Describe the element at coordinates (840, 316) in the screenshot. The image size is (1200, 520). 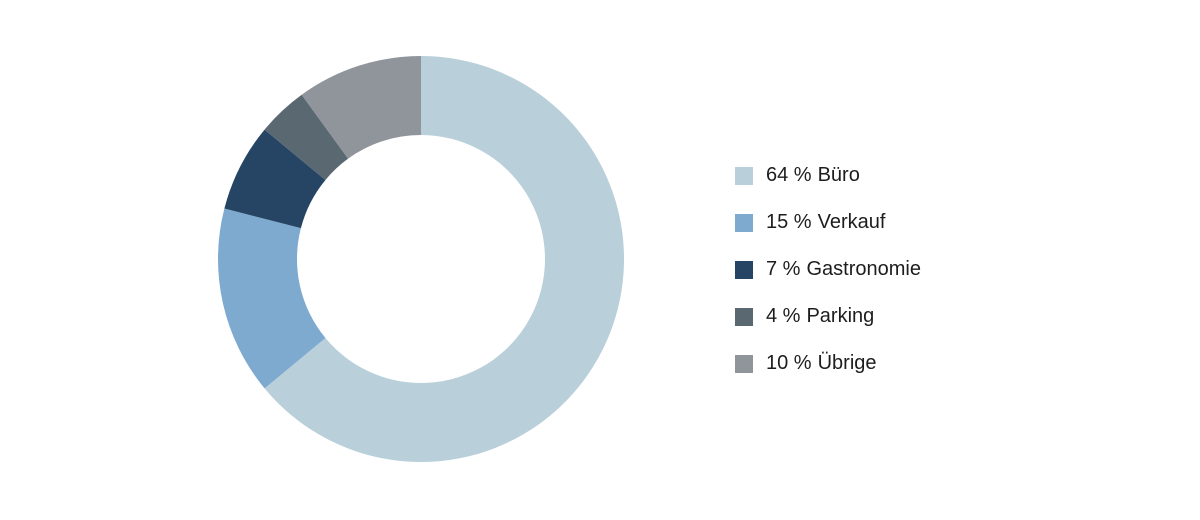
I see `legend-name: Parking` at that location.